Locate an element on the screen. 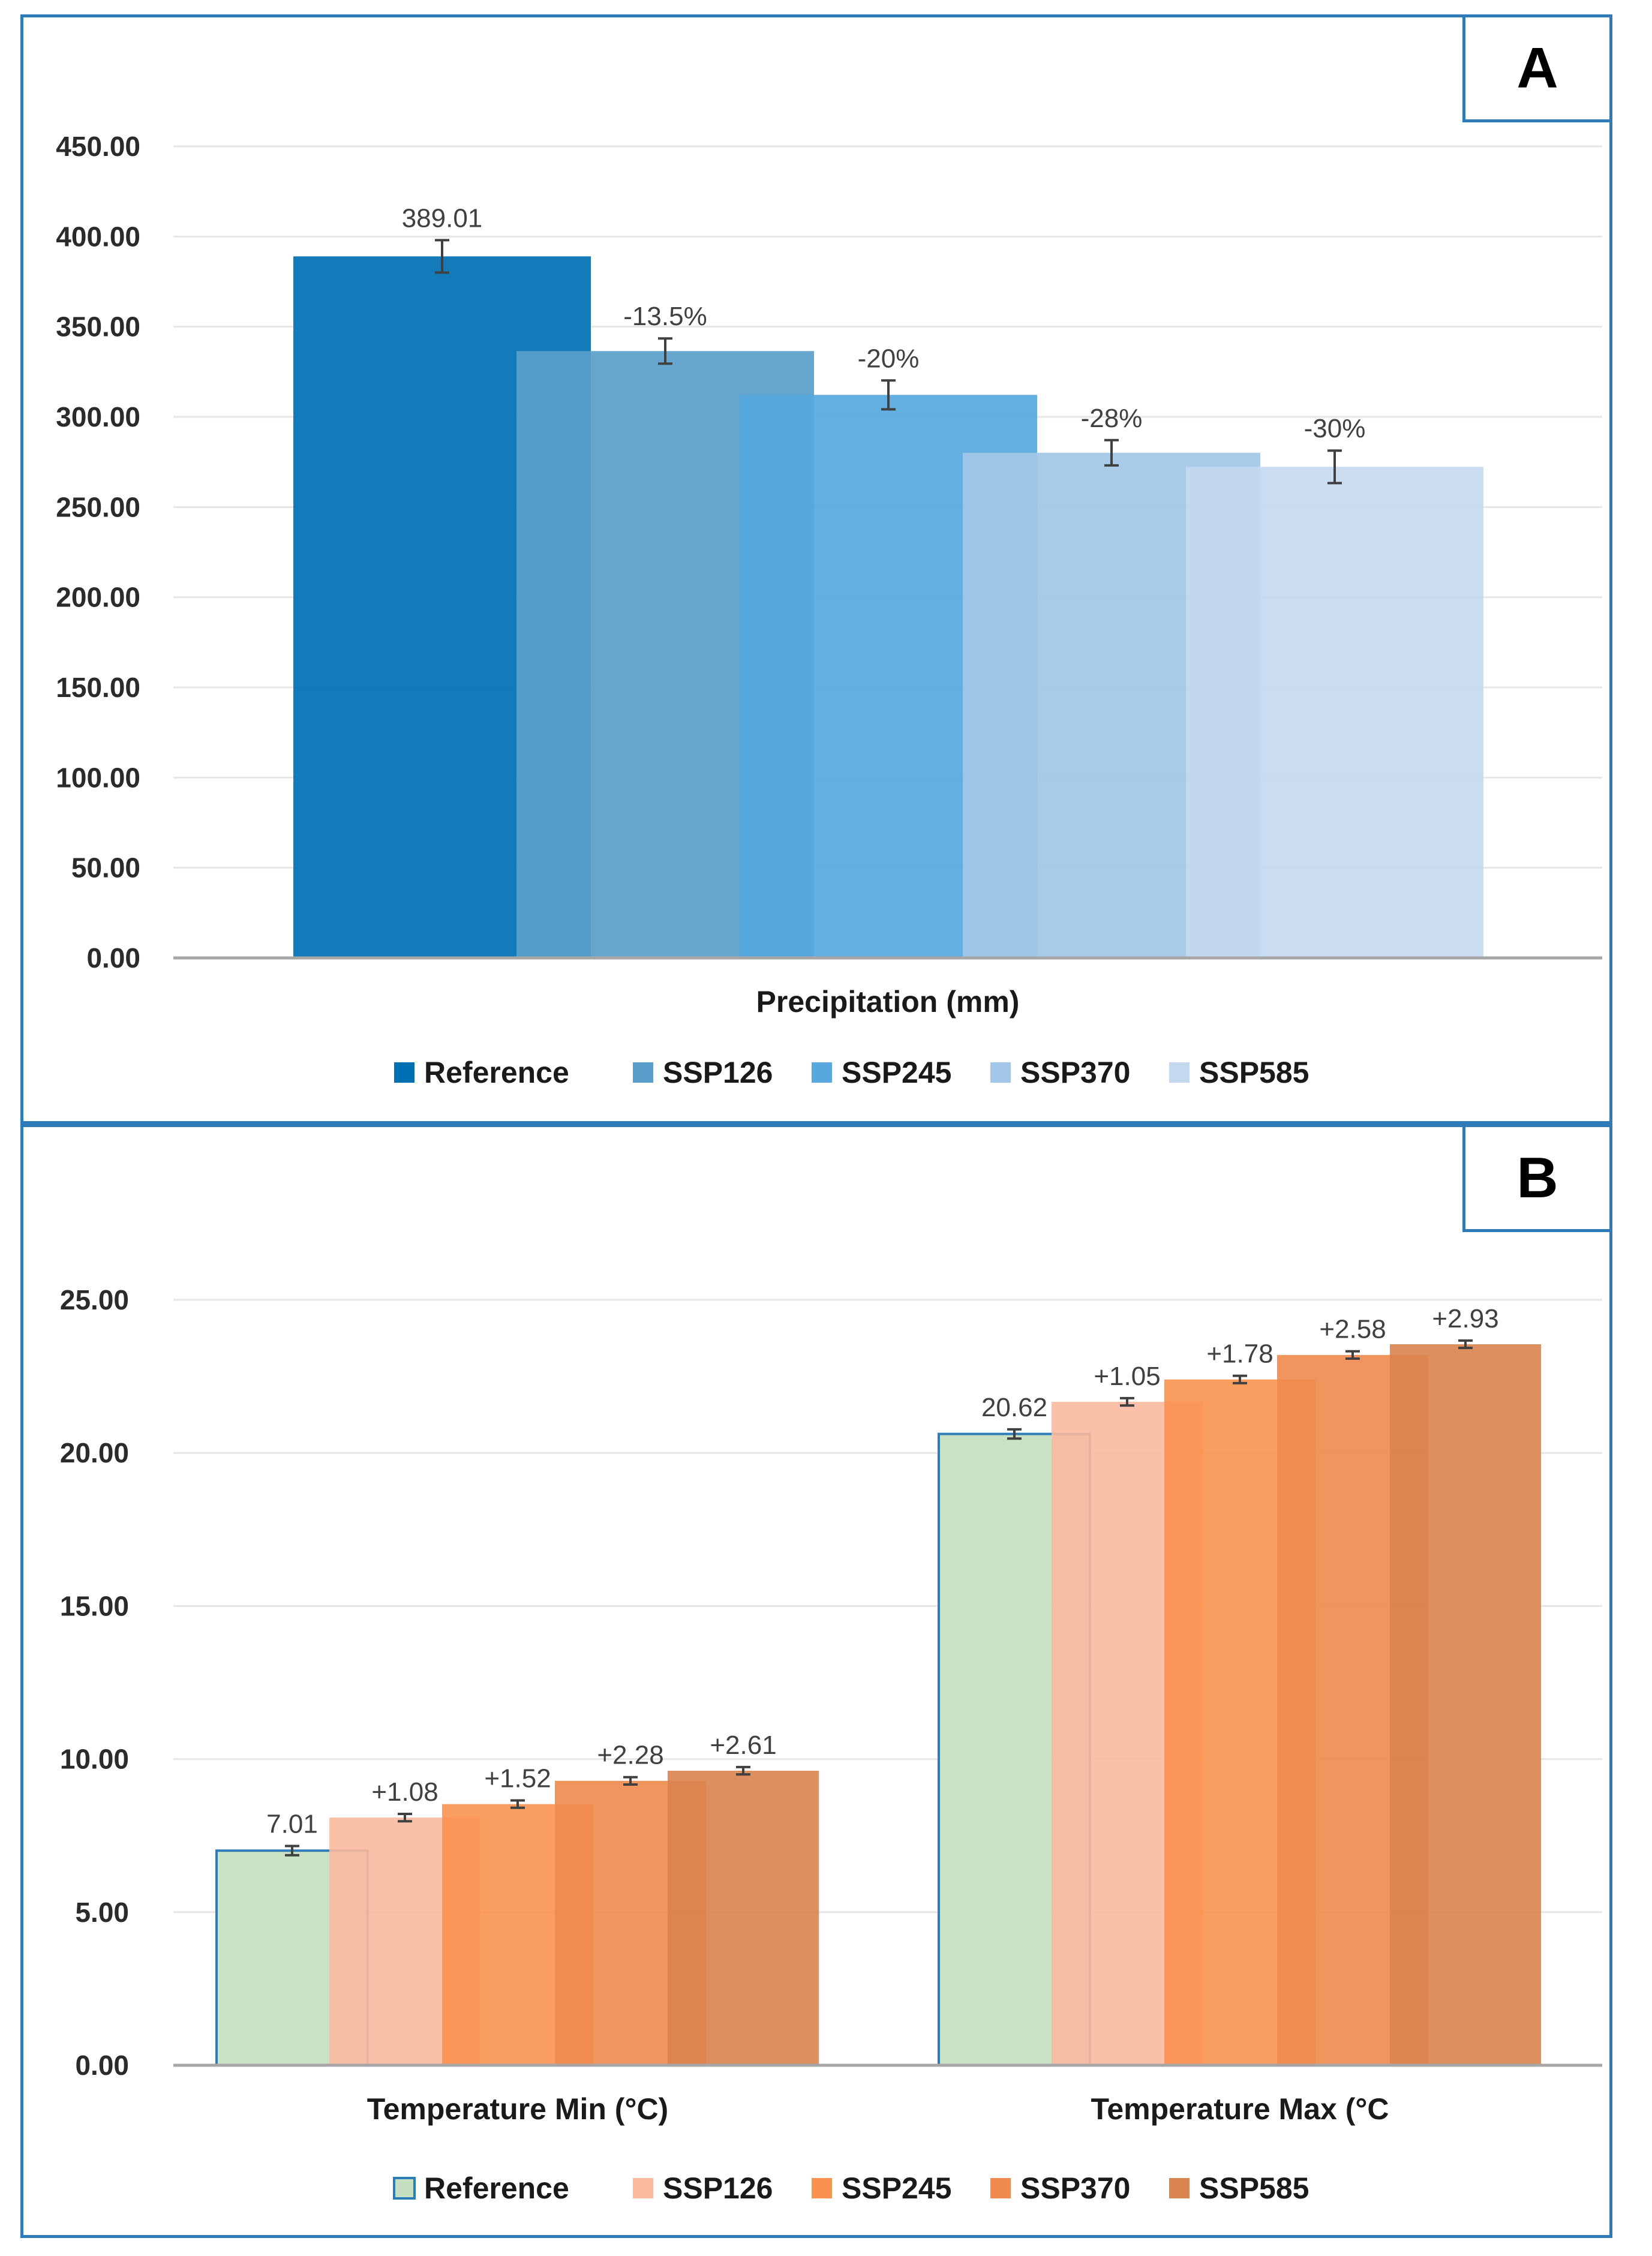 The image size is (1652, 2256). panel-label-b: B is located at coordinates (1537, 1178).